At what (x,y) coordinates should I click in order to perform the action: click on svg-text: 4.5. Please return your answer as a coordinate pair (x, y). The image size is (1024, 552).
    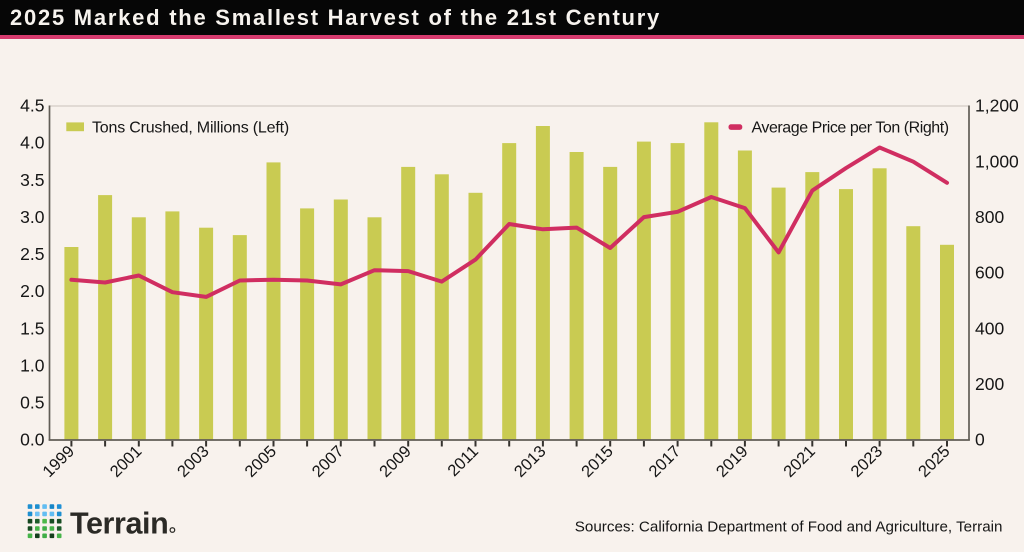
    Looking at the image, I should click on (32, 106).